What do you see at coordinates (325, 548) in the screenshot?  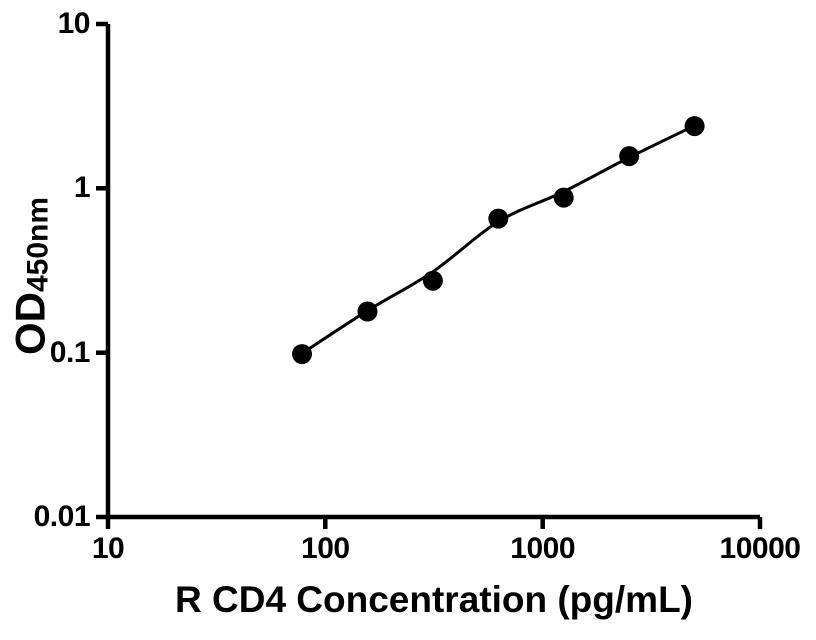 I see `x-tick-label: 100` at bounding box center [325, 548].